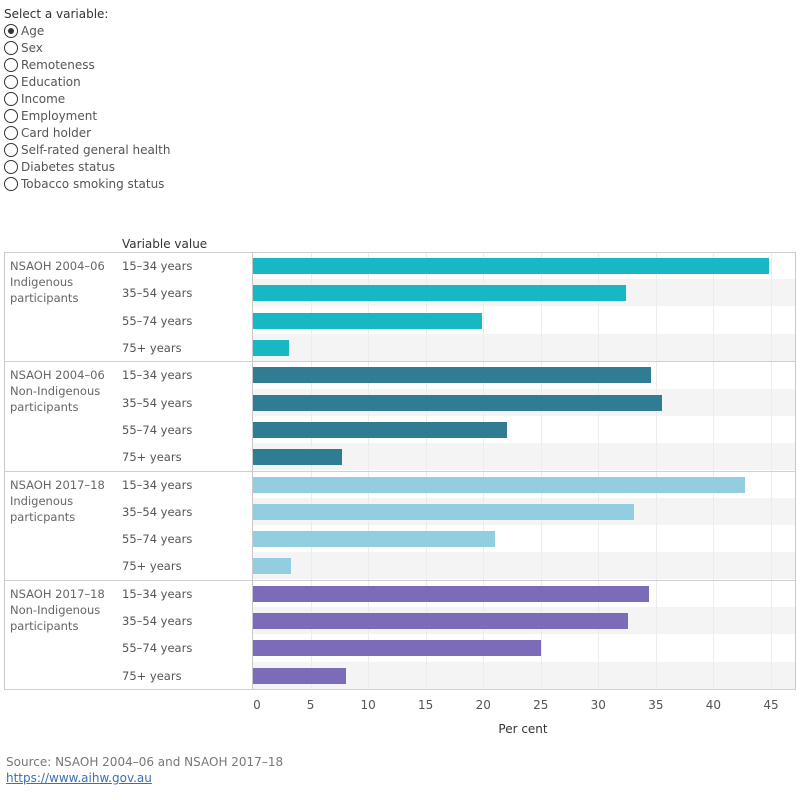 This screenshot has width=800, height=800. Describe the element at coordinates (56, 14) in the screenshot. I see `variable-selector-title: Select a variable:` at that location.